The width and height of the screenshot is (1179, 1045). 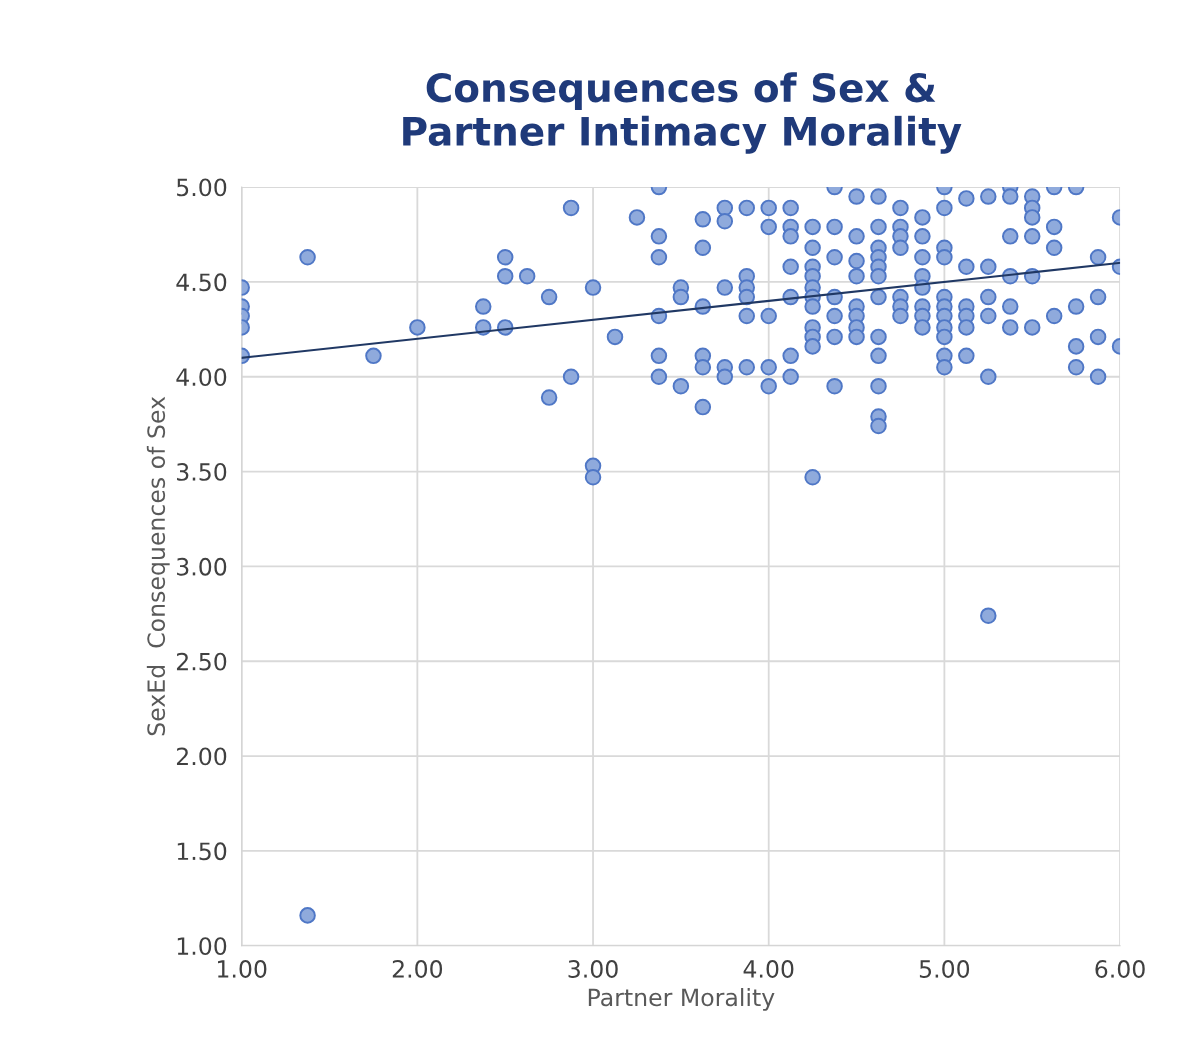 I want to click on x-tick-label: 3.00, so click(x=593, y=969).